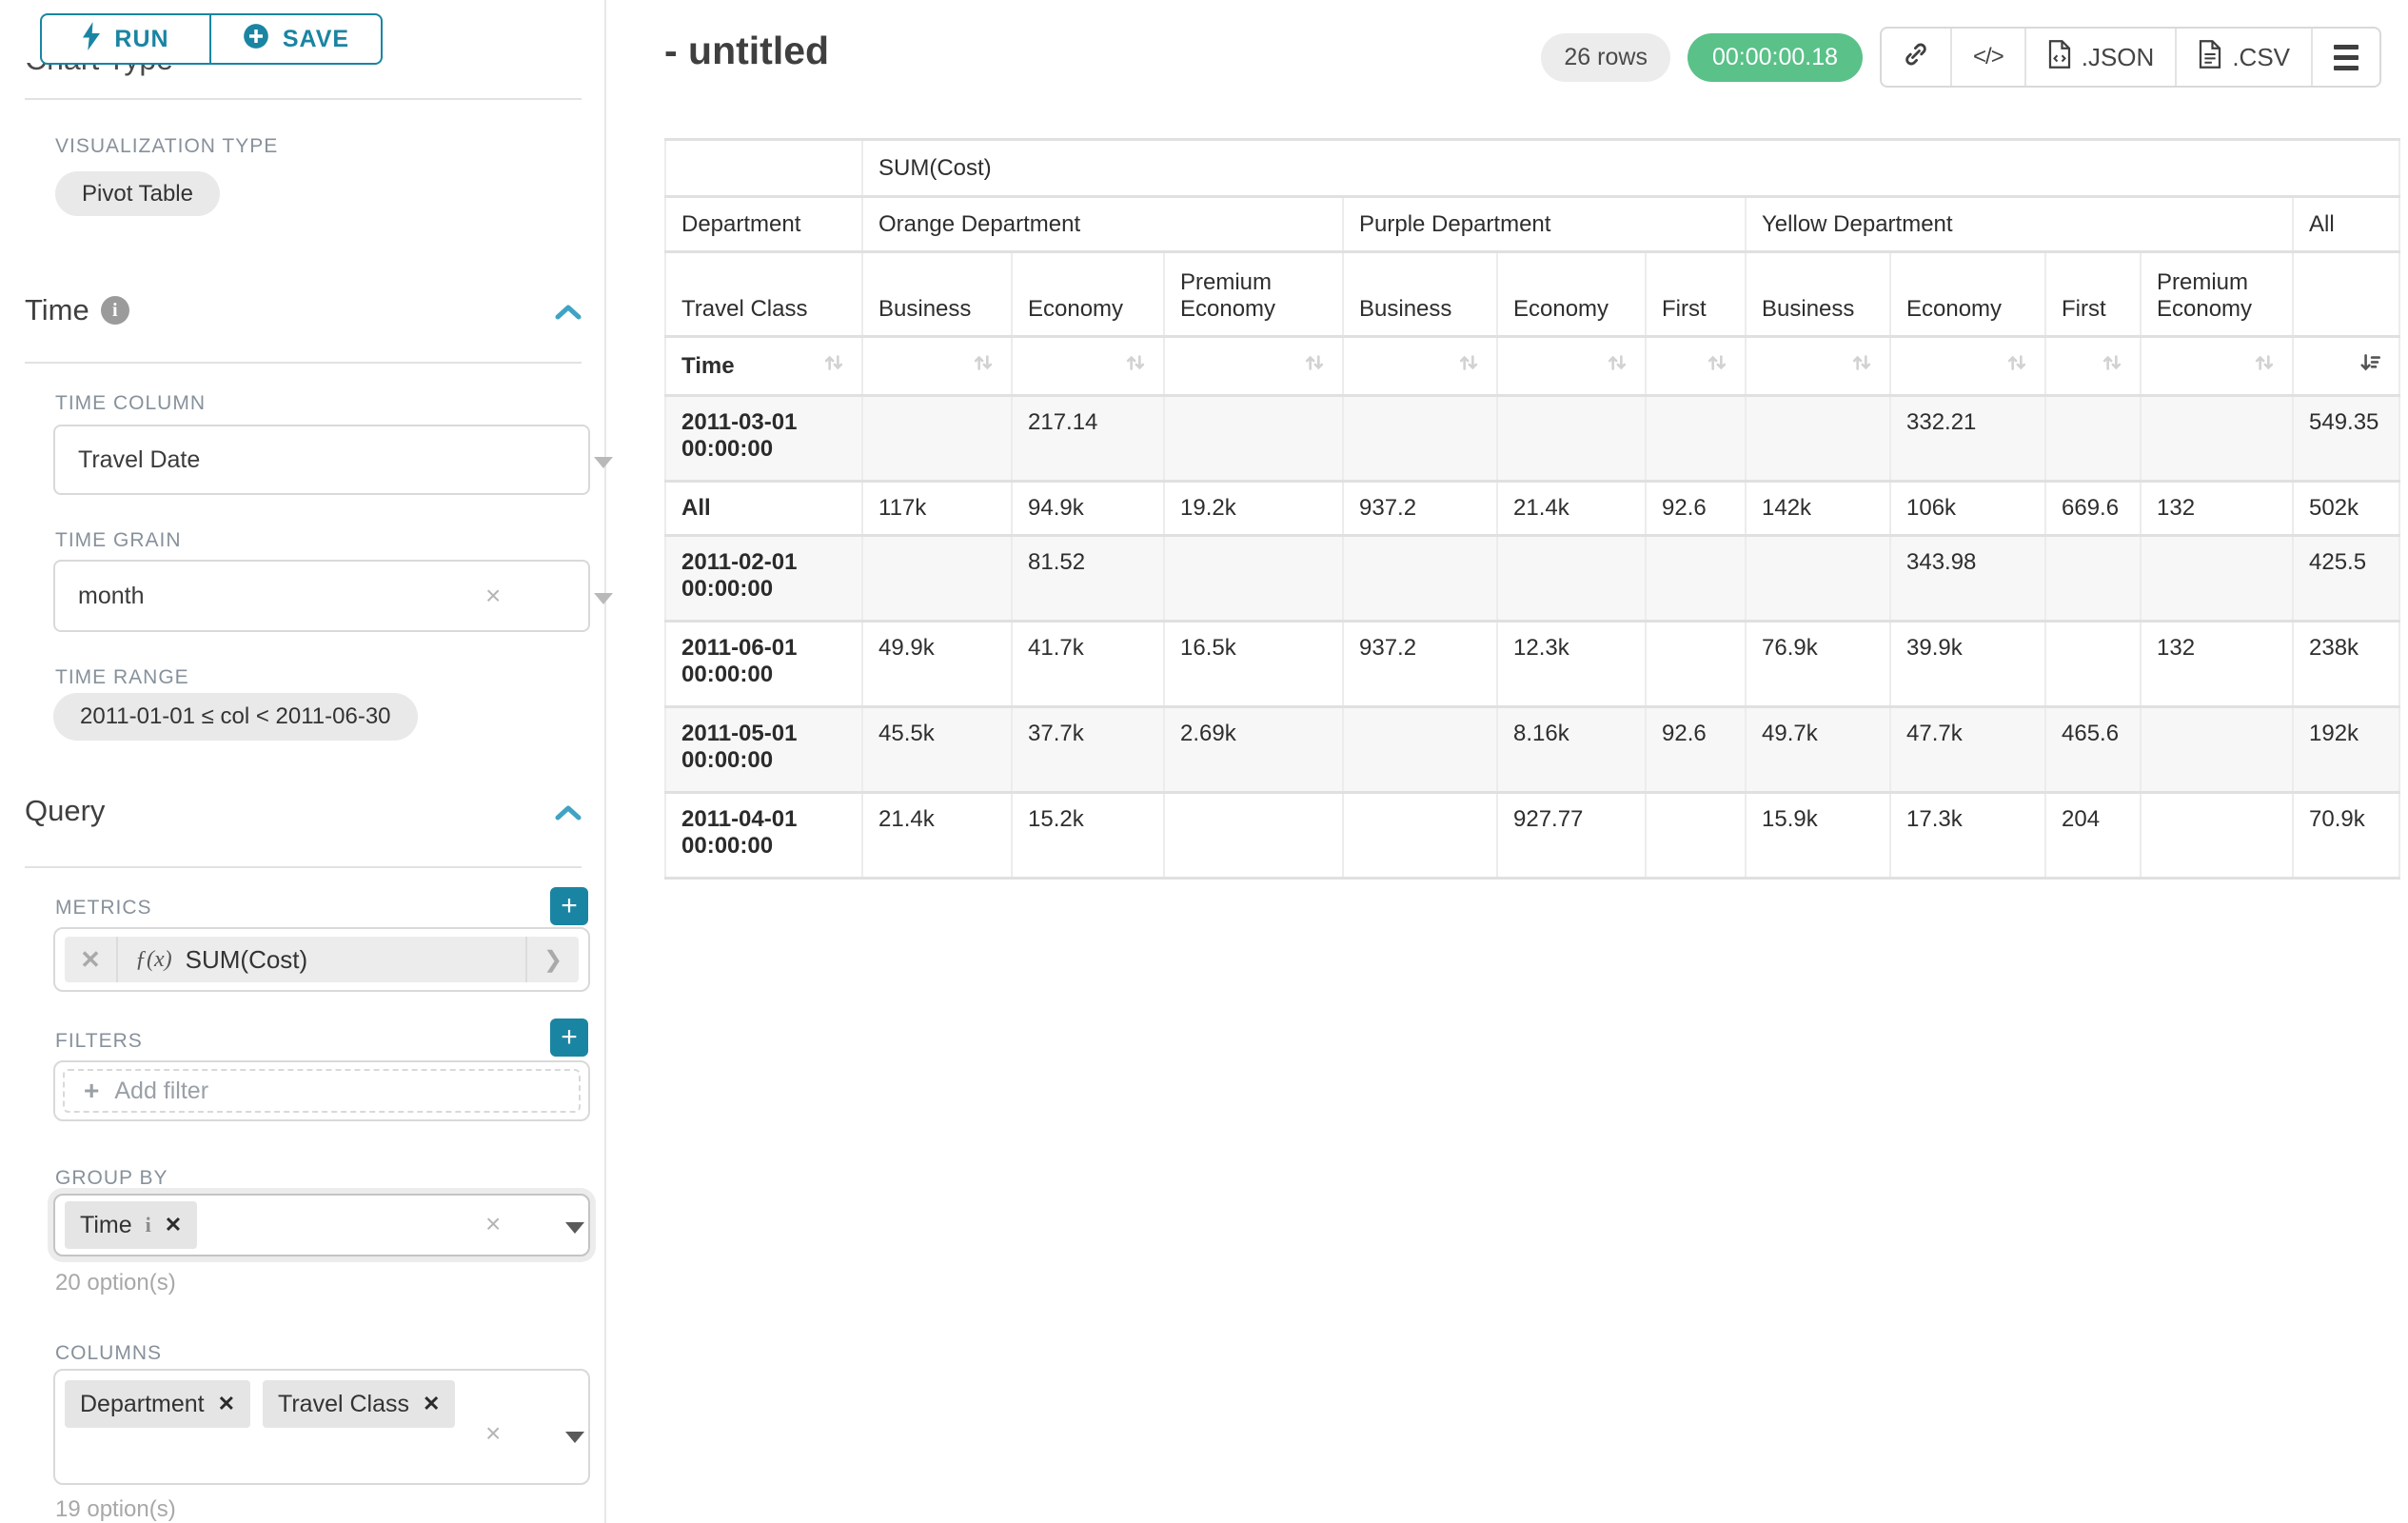  What do you see at coordinates (1775, 57) in the screenshot?
I see `query-duration-badge: 00:00:00.18` at bounding box center [1775, 57].